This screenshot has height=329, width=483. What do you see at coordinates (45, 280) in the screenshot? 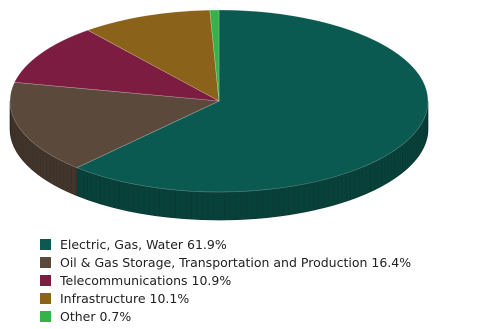
I see `legend-swatch-telecom` at bounding box center [45, 280].